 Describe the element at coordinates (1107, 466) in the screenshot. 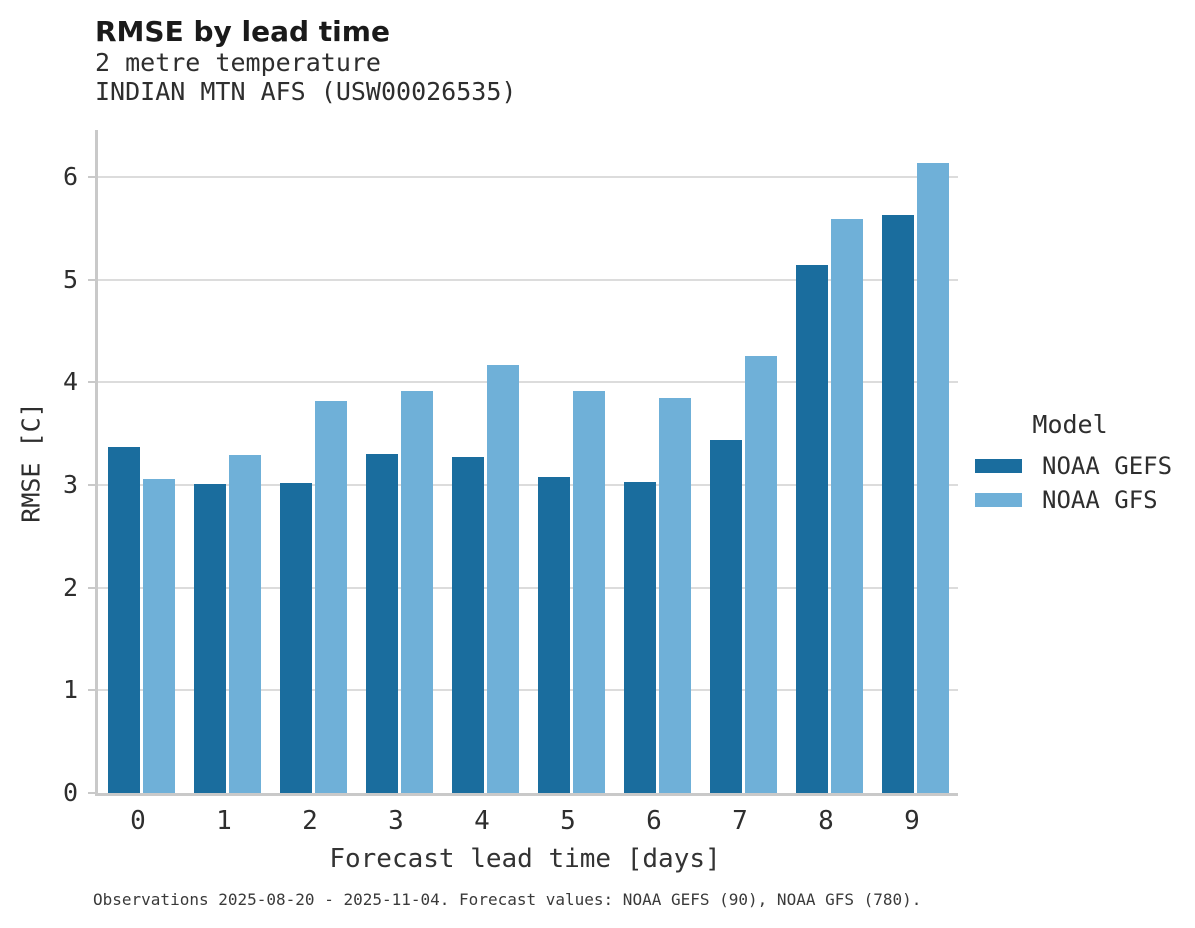

I see `legend-item-label: NOAA GEFS` at that location.